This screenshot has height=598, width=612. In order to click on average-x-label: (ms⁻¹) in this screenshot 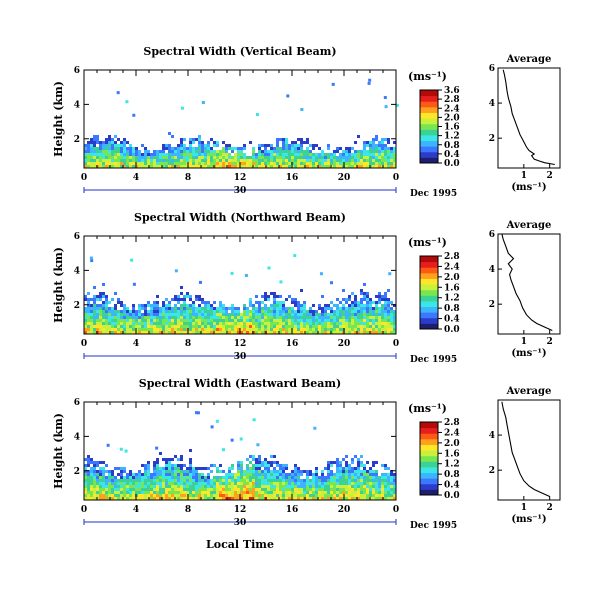, I will do `click(528, 187)`.